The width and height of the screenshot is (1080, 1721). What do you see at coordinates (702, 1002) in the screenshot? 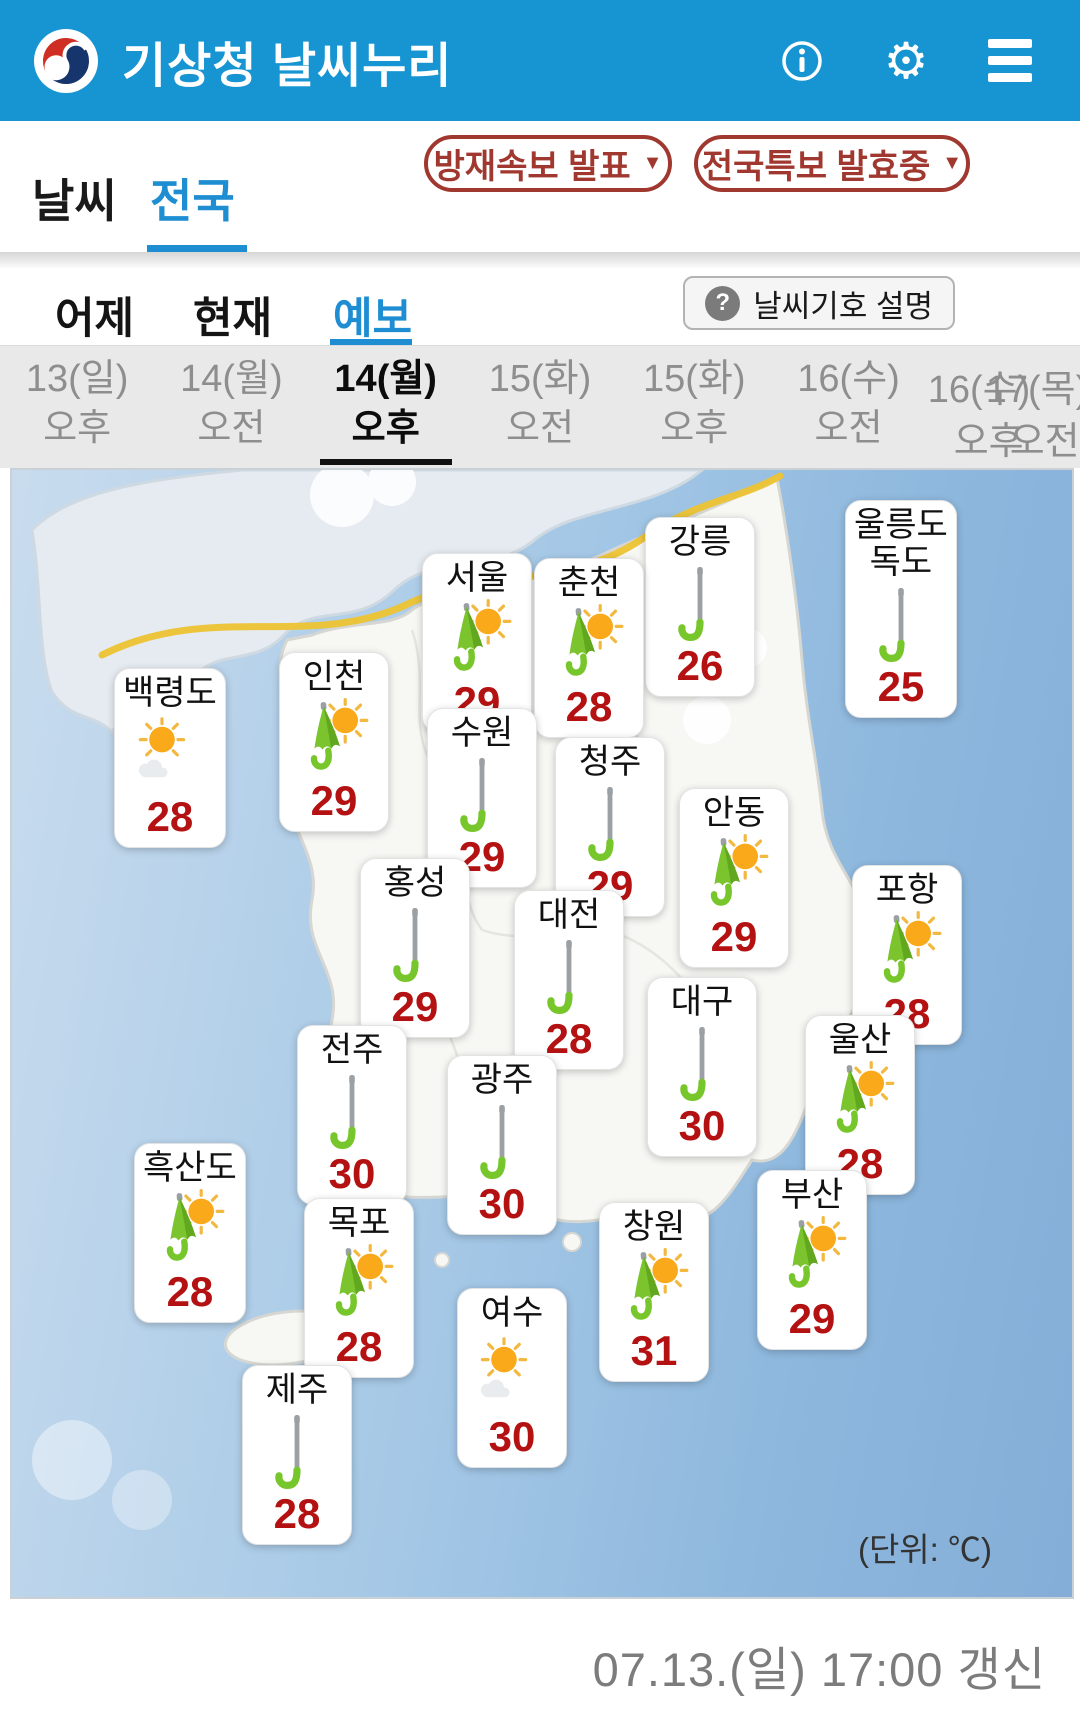
I see `city-name: 대구` at bounding box center [702, 1002].